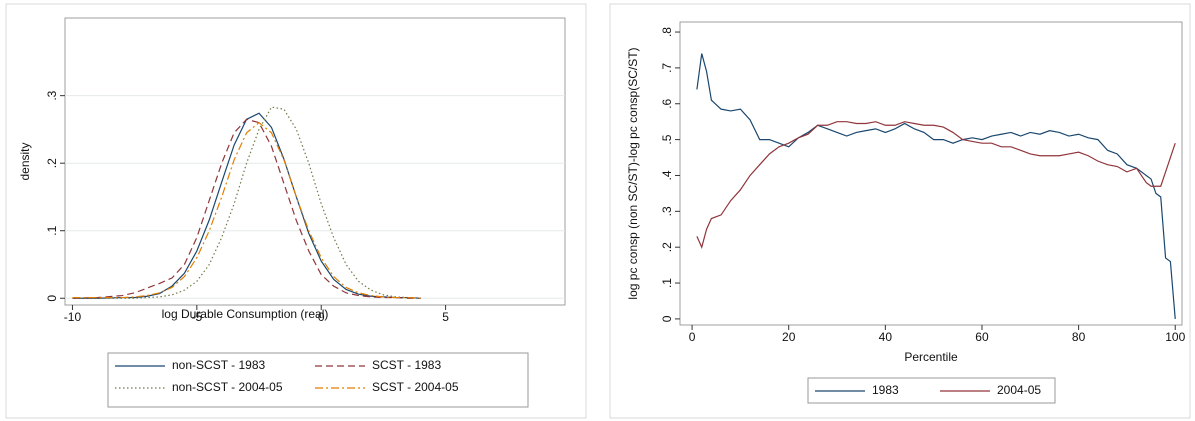  Describe the element at coordinates (227, 387) in the screenshot. I see `legend-label: non-SCST - 2004-05` at that location.